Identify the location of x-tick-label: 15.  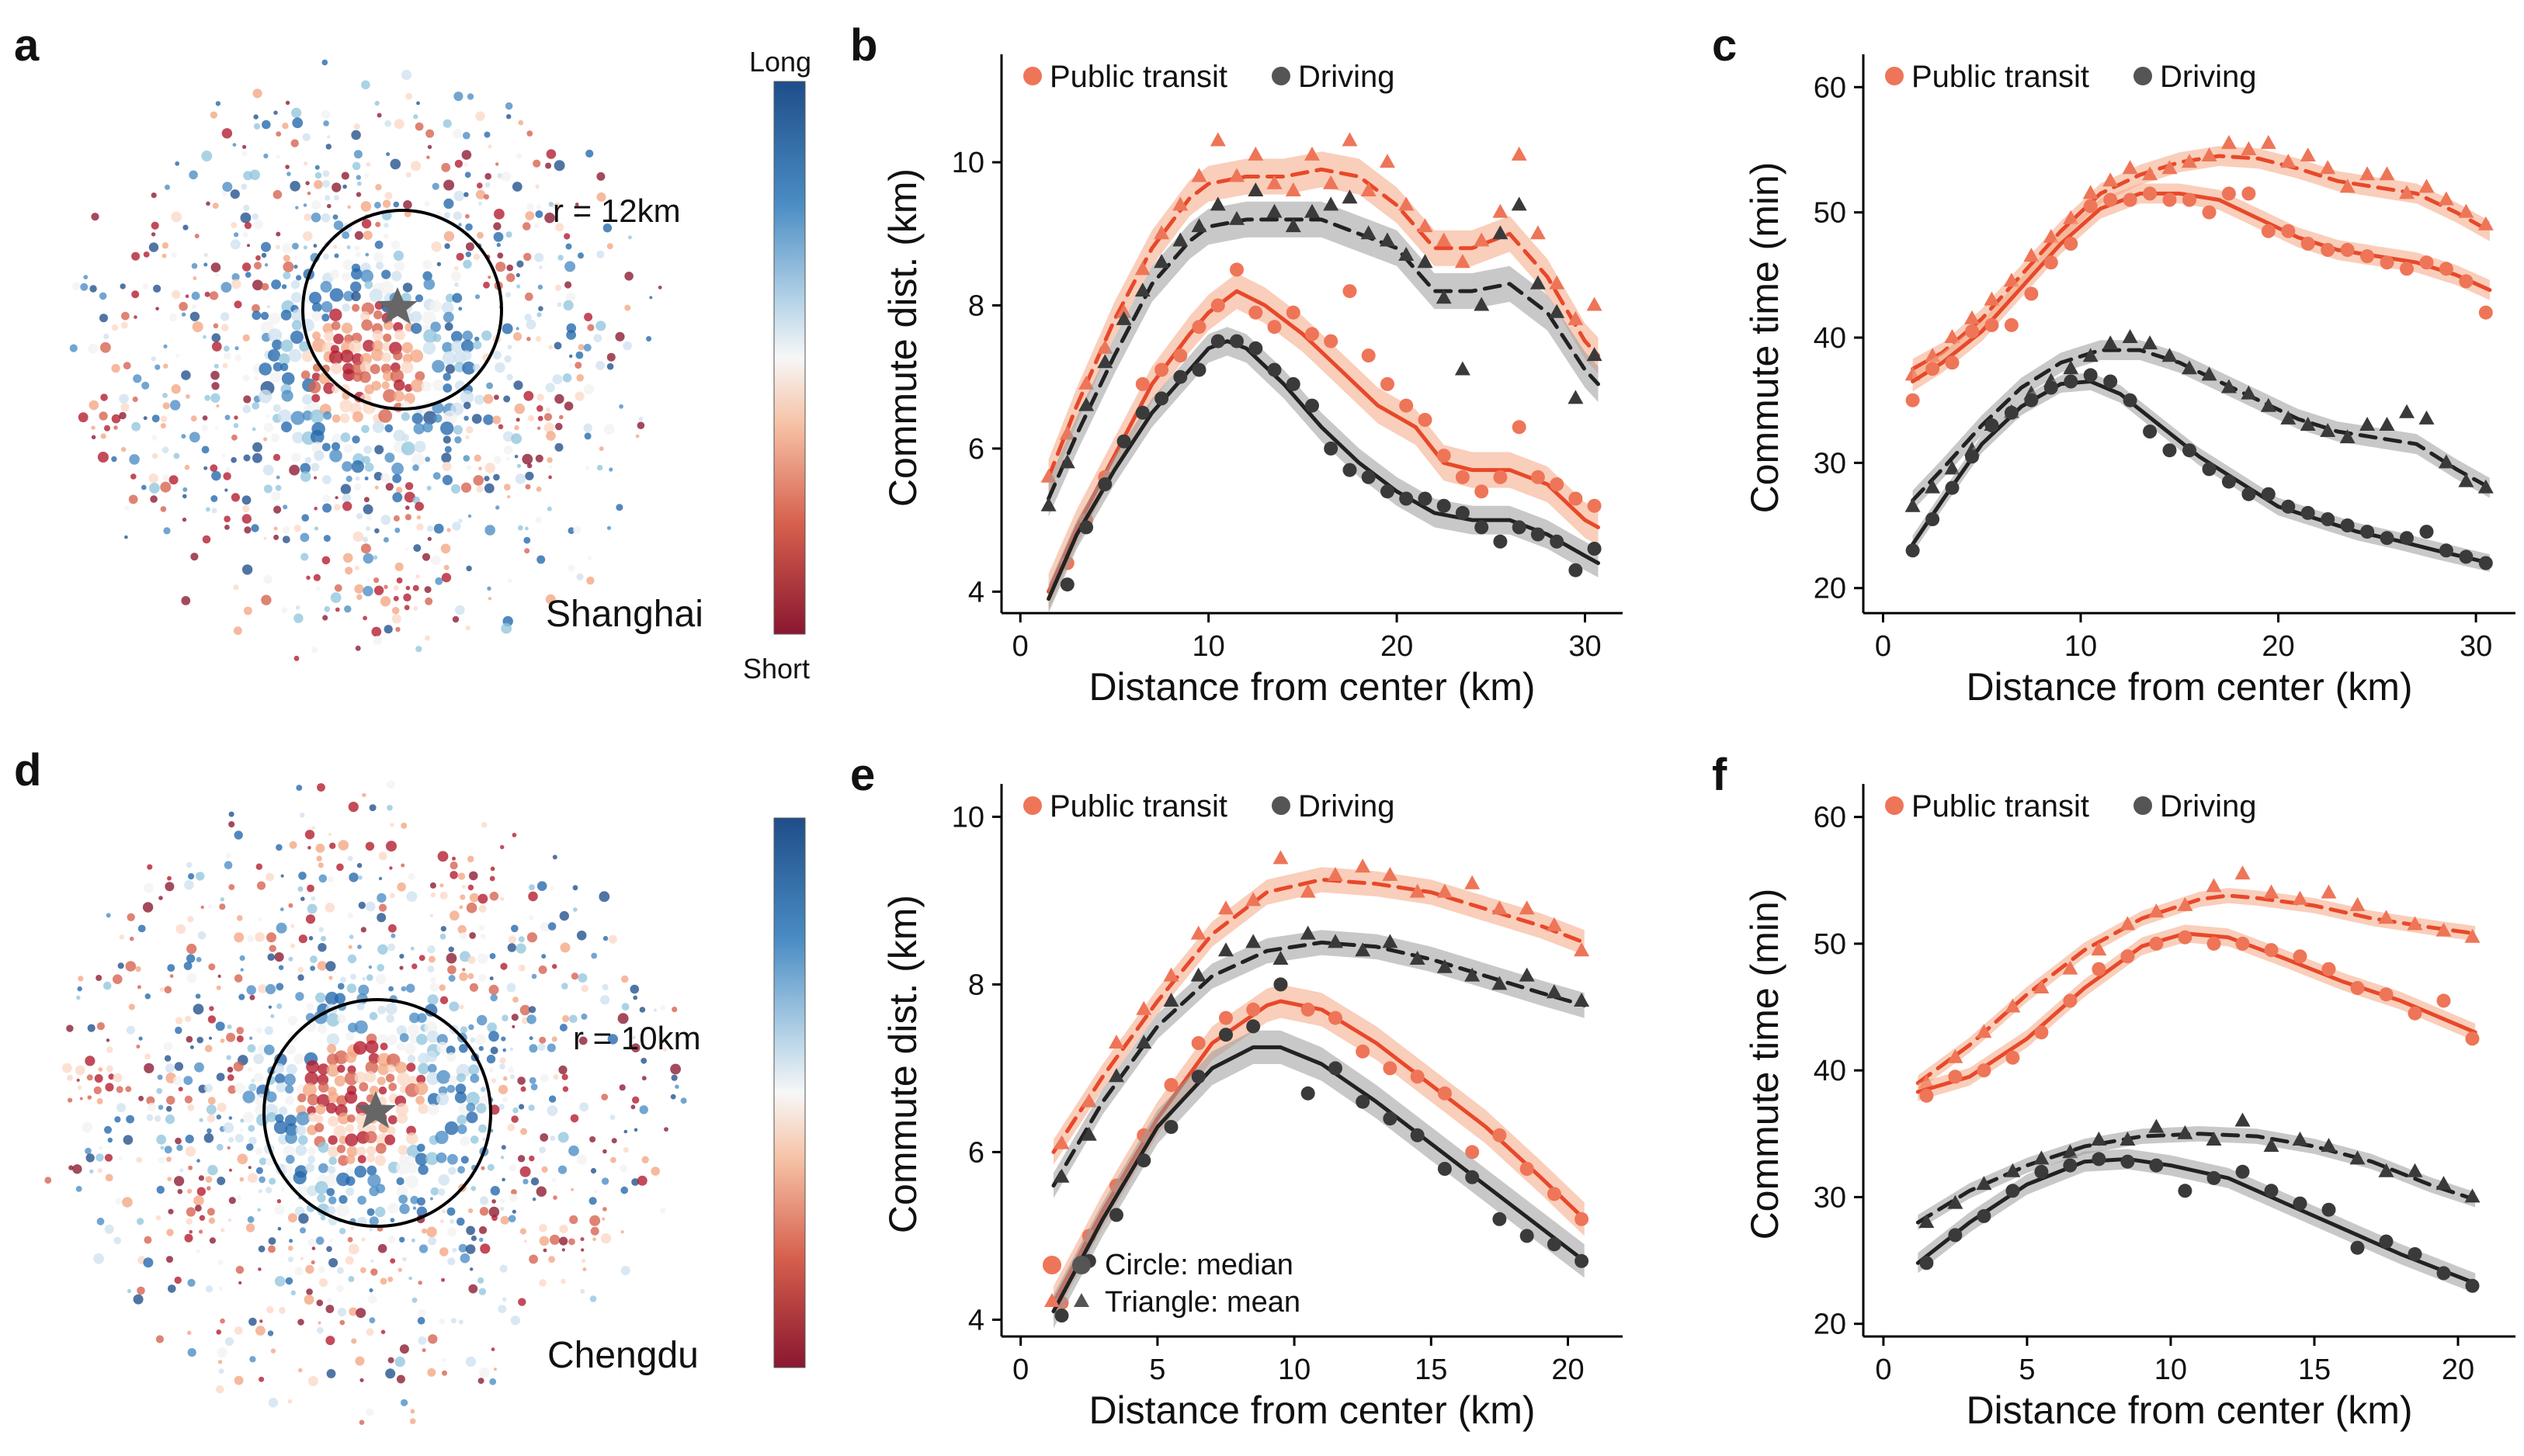
(1431, 1370).